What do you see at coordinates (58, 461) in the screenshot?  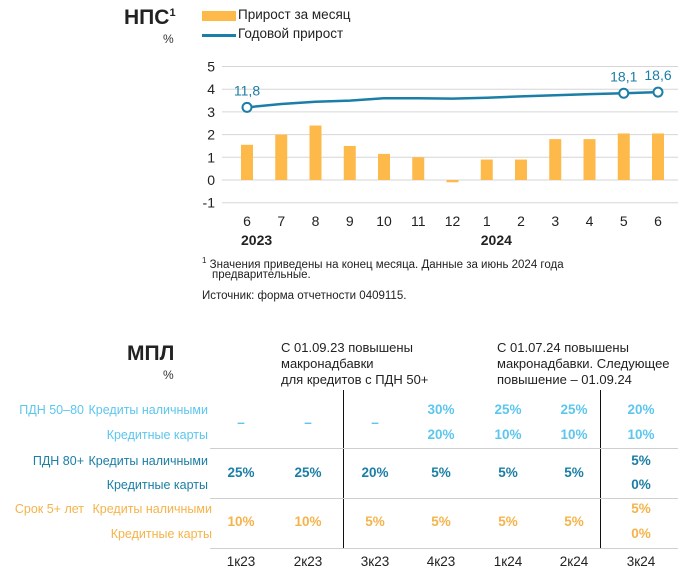 I see `group-label: ПДН 80+` at bounding box center [58, 461].